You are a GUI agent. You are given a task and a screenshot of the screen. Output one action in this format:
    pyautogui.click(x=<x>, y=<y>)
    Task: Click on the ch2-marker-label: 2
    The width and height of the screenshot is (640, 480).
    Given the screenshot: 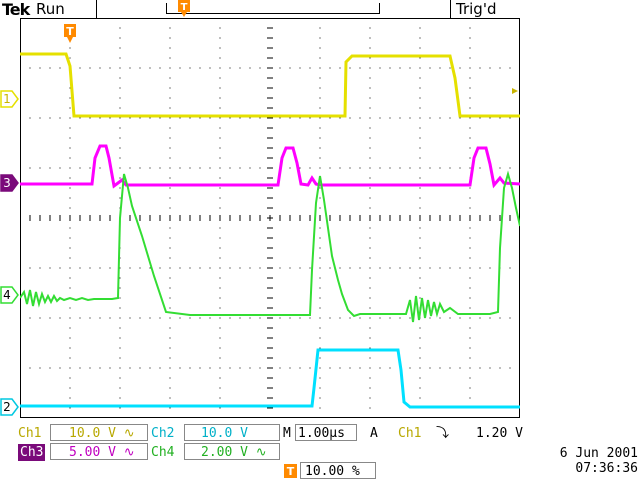 What is the action you would take?
    pyautogui.click(x=7, y=407)
    